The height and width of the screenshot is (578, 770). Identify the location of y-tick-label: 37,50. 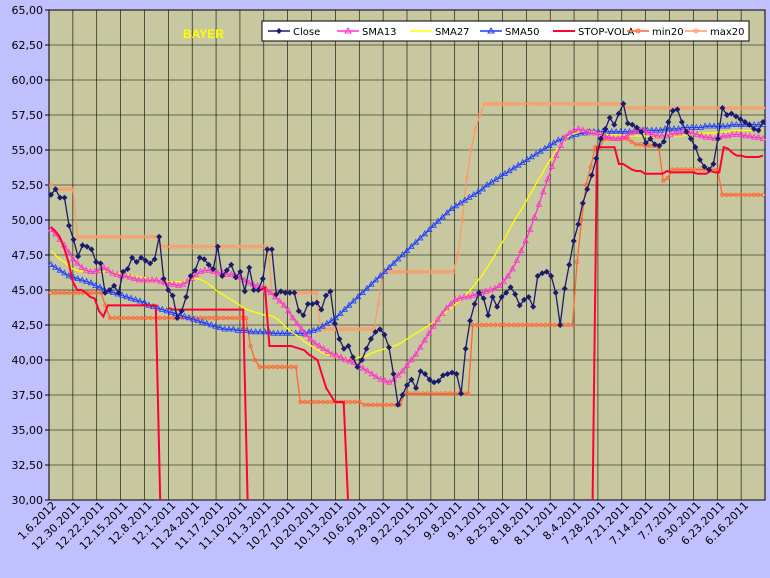
(28, 395).